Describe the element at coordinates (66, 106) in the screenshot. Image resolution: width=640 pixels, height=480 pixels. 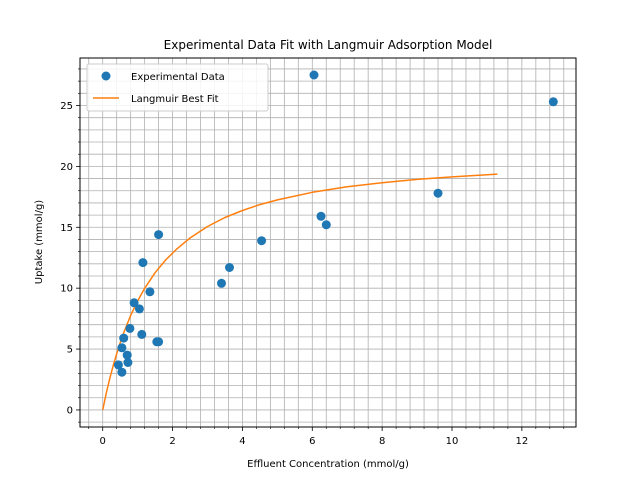
I see `y-tick-label: 25` at that location.